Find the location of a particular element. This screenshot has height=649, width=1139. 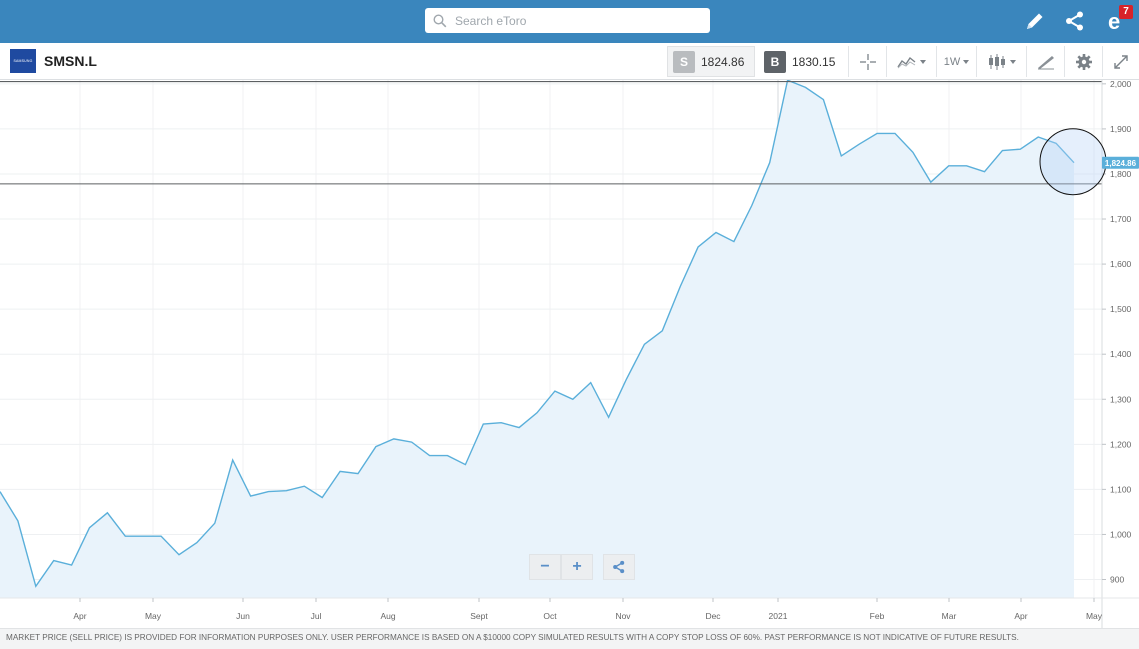

search-input: Search eToro is located at coordinates (567, 20).